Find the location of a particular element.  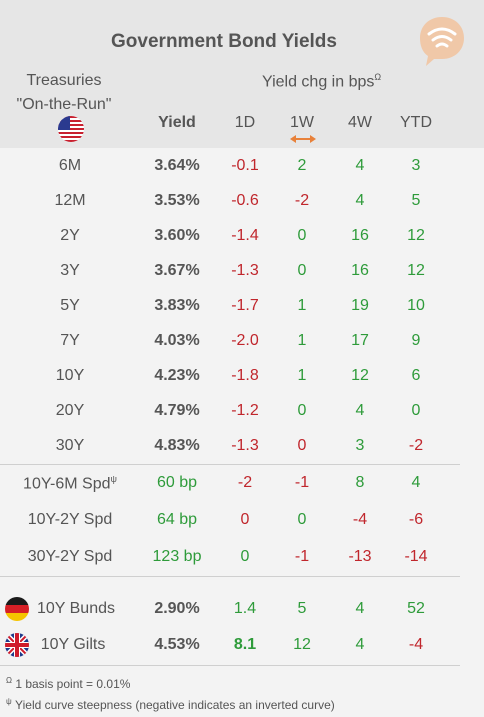

double-arrow-icon is located at coordinates (303, 139).